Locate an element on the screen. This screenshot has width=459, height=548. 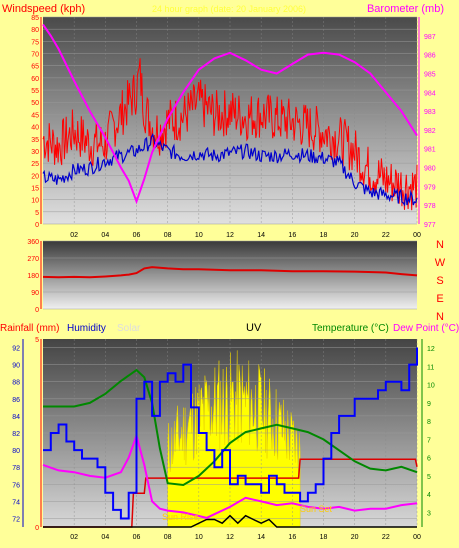
tick-label-time: 22 is located at coordinates (386, 537).